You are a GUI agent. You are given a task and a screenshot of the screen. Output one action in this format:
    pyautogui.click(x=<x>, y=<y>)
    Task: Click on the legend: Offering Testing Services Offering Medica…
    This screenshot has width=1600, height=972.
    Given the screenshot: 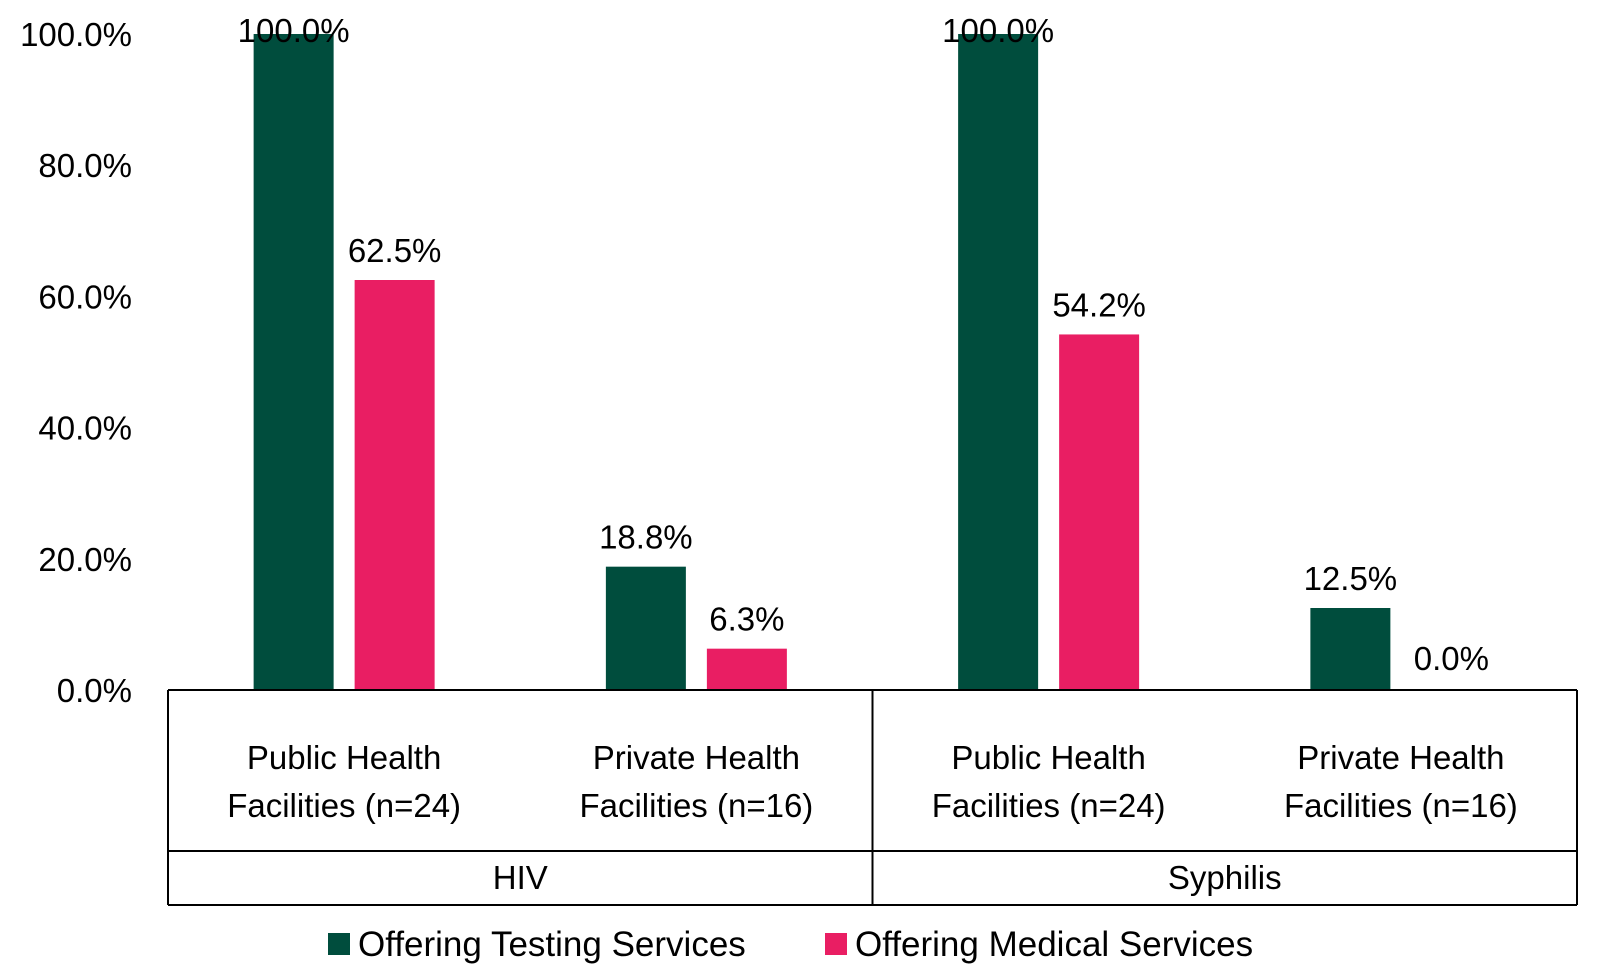 What is the action you would take?
    pyautogui.click(x=790, y=944)
    